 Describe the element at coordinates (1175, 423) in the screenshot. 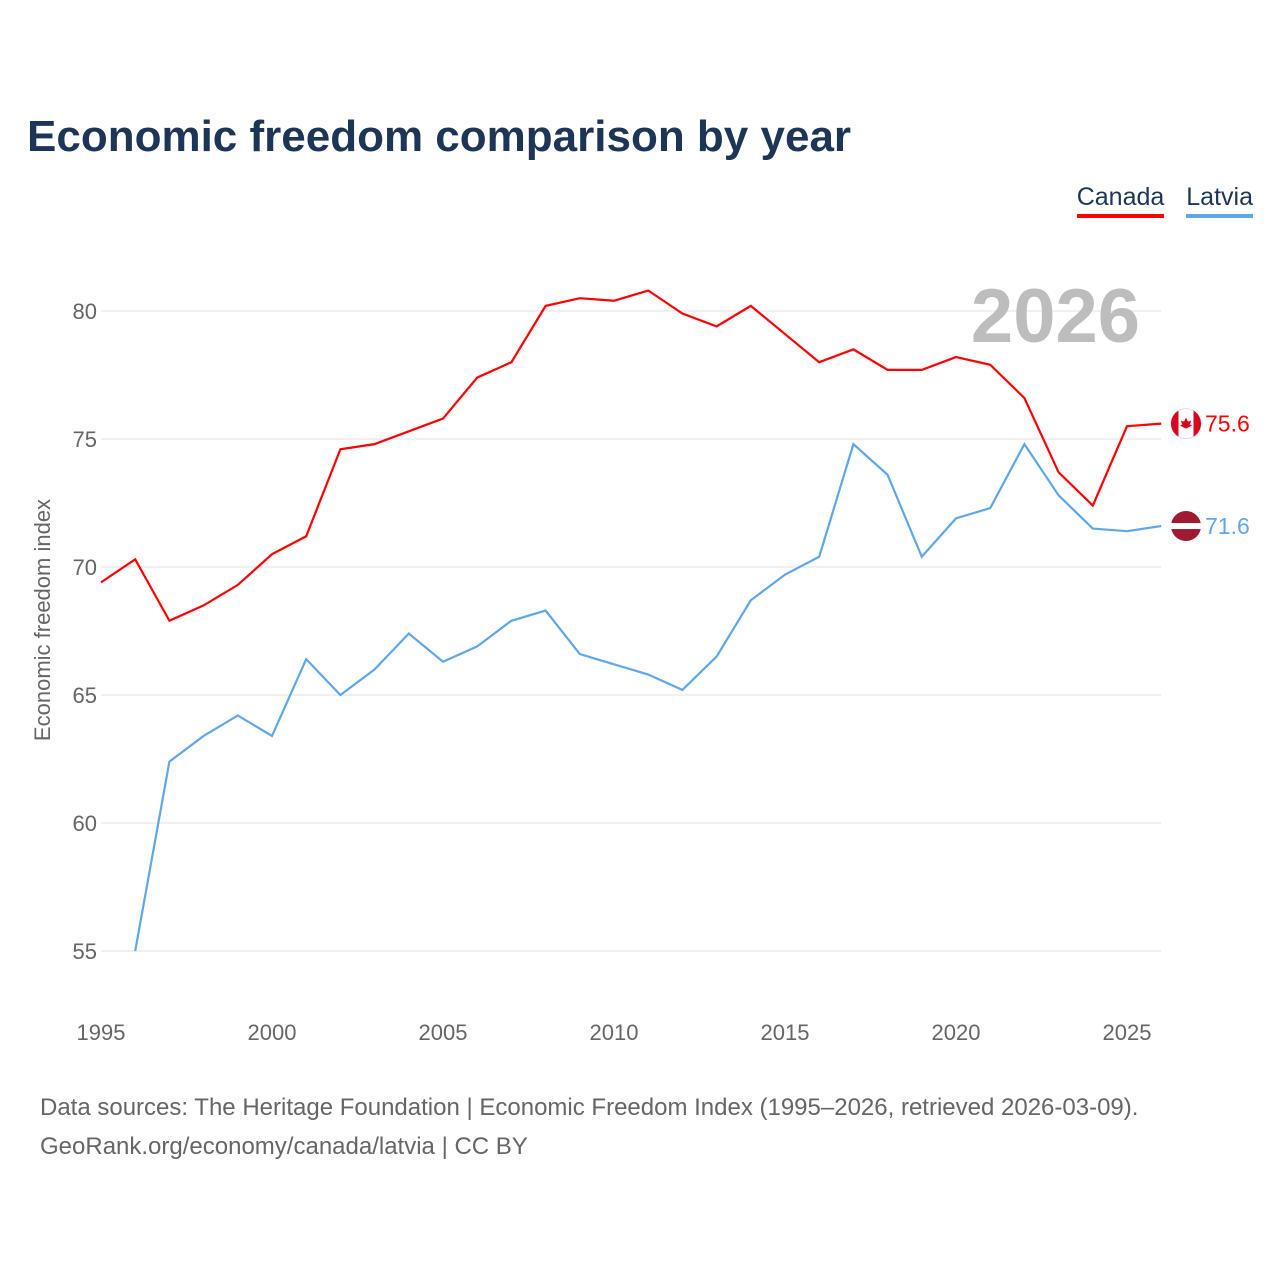

I see `canada-flag-left-band` at that location.